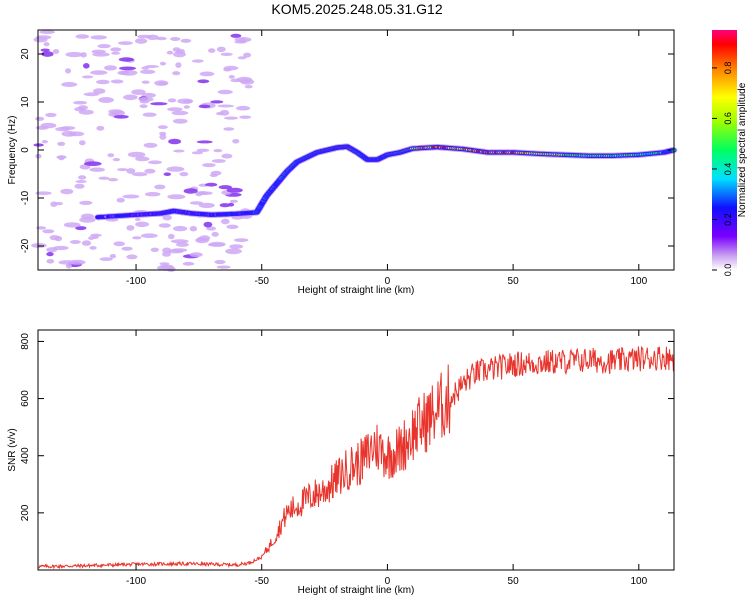 This screenshot has width=750, height=600. What do you see at coordinates (742, 149) in the screenshot?
I see `colorbar-label: Normalized spectral amplitude` at bounding box center [742, 149].